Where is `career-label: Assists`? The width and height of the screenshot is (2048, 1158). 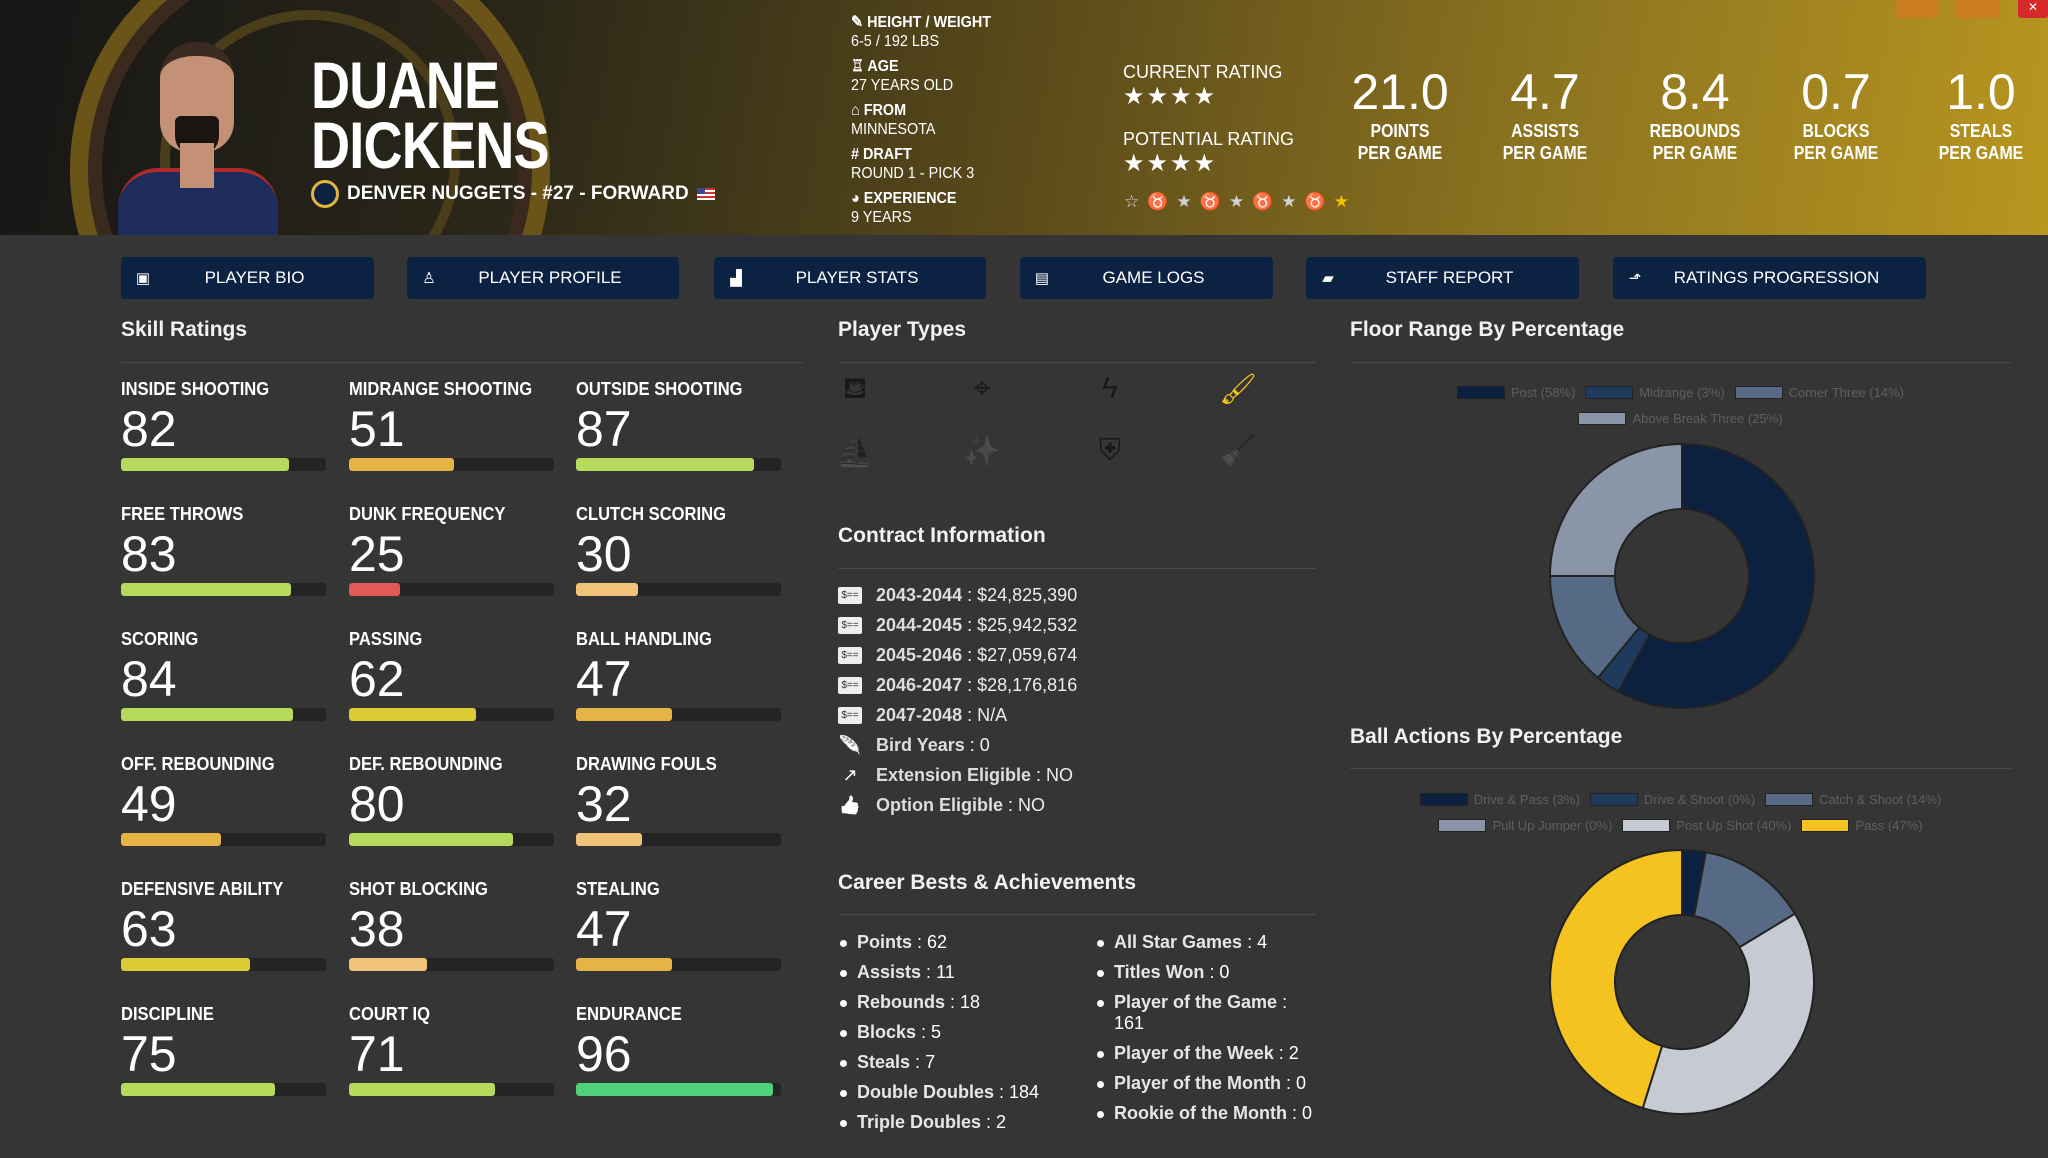 career-label: Assists is located at coordinates (889, 972).